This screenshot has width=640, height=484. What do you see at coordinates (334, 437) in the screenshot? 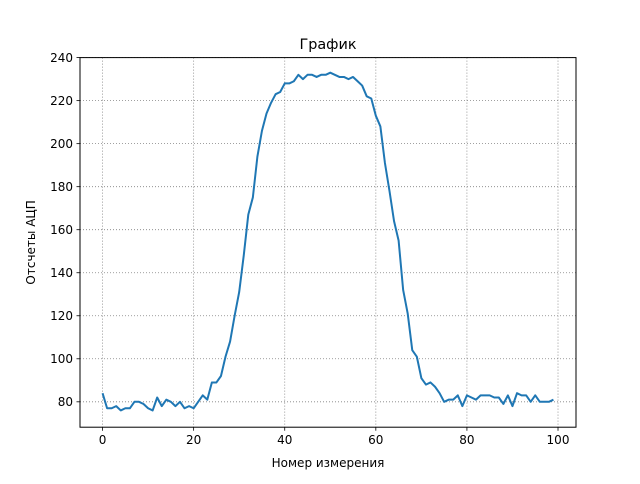
I see `x-axis-ticks: 0 20 40 60 80 100` at bounding box center [334, 437].